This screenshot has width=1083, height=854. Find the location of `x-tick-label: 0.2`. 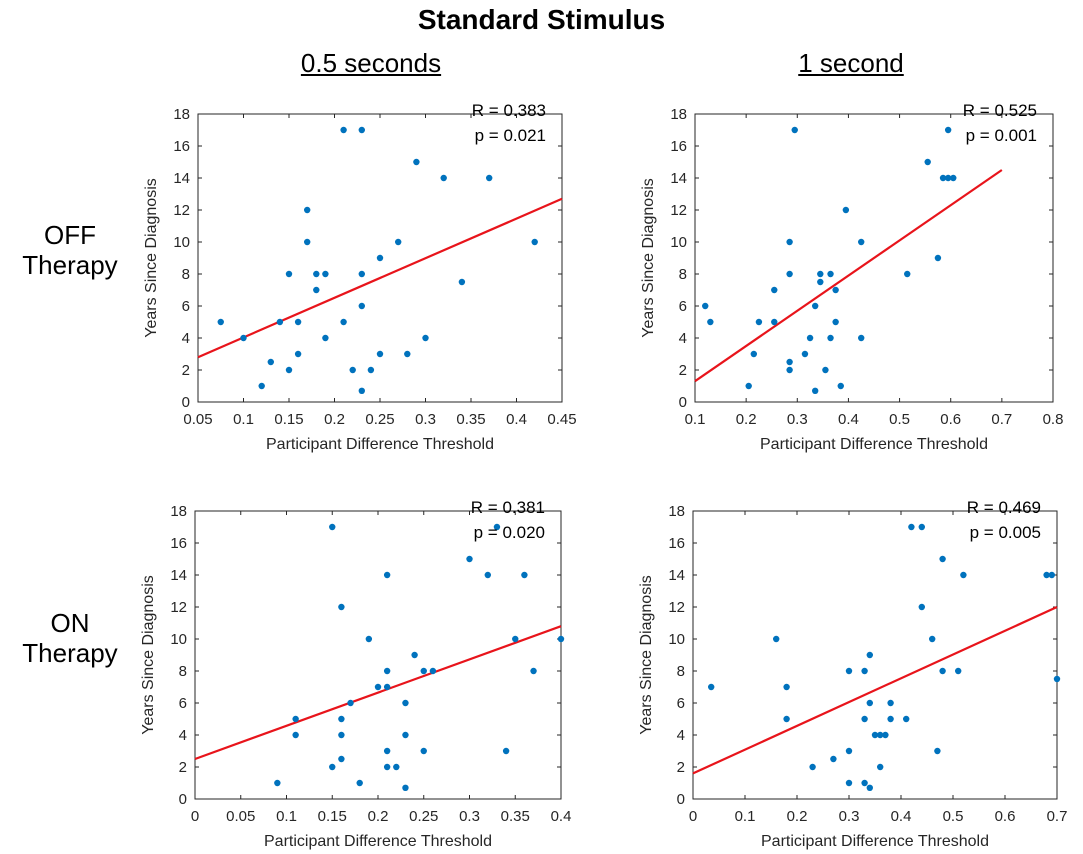

x-tick-label: 0.2 is located at coordinates (746, 419).